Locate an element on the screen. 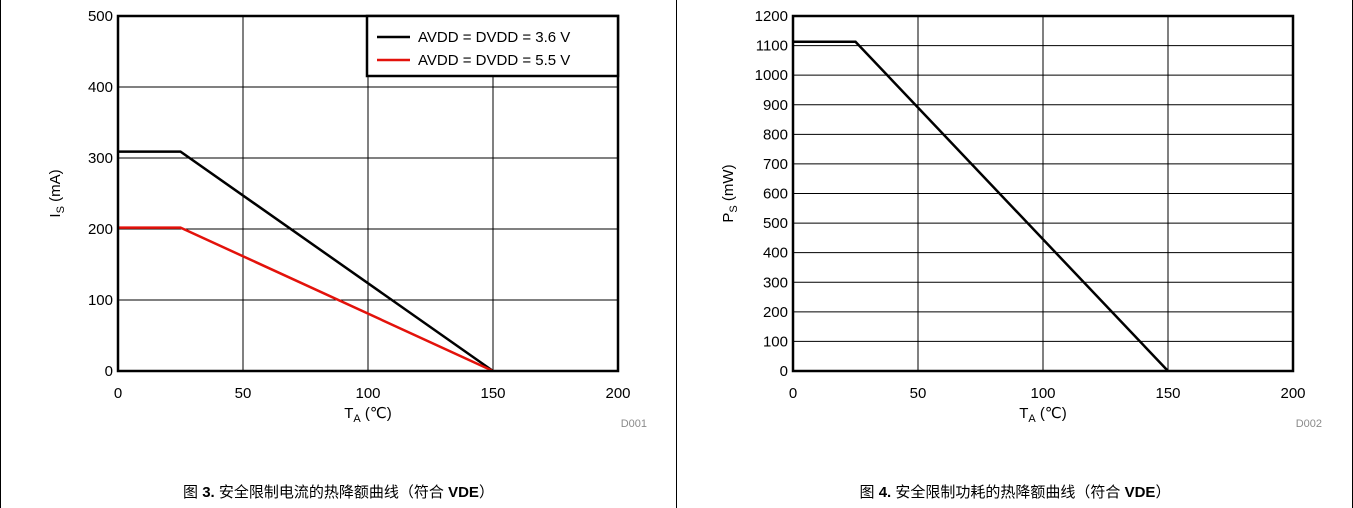 This screenshot has height=508, width=1353. figure-4-caption: 图 4. 安全限制功耗的热降额曲线（符合 VDE） is located at coordinates (1015, 493).